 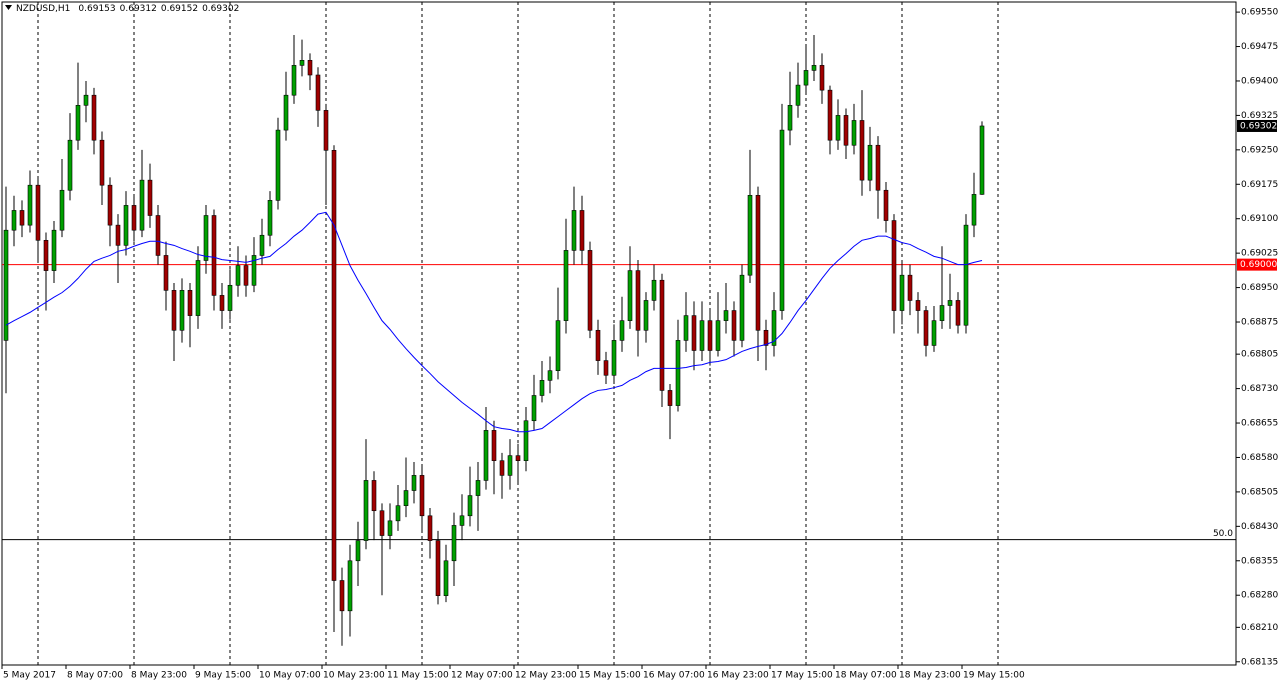 What do you see at coordinates (994, 676) in the screenshot?
I see `x-tick-label: 19 May 15:00` at bounding box center [994, 676].